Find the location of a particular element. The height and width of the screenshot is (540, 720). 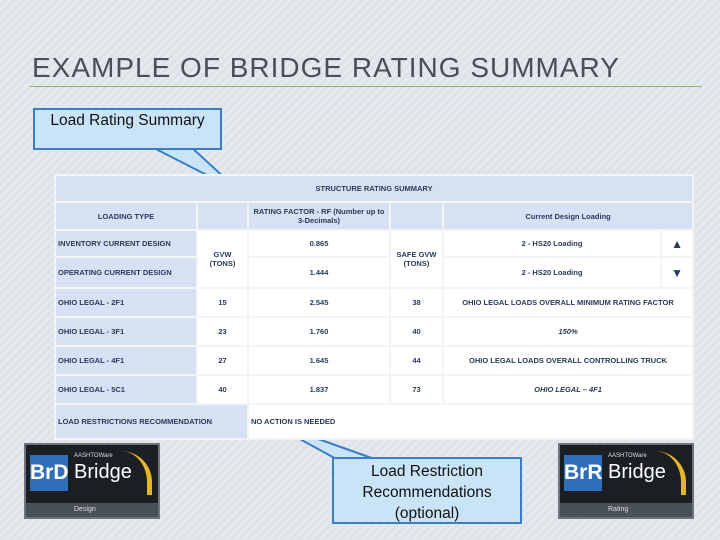

cell: 15 is located at coordinates (222, 302).